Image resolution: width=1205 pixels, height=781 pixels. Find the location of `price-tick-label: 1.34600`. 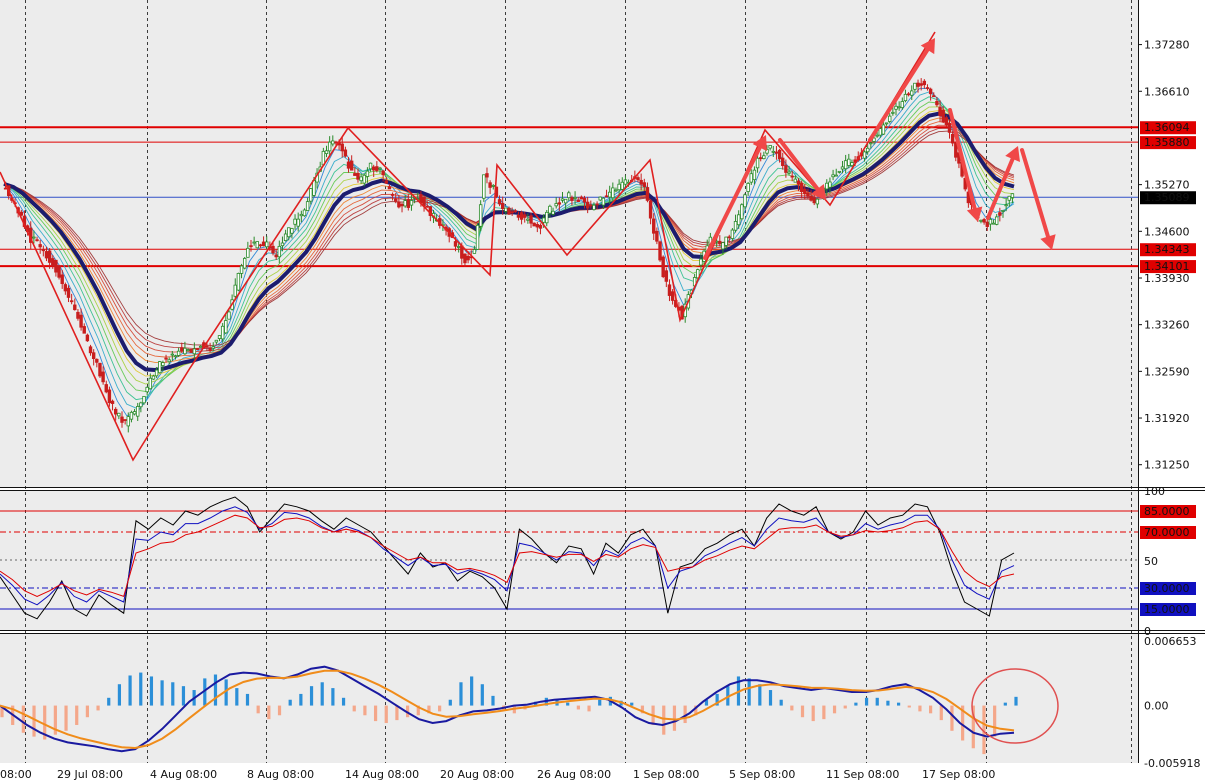

price-tick-label: 1.34600 is located at coordinates (1167, 231).